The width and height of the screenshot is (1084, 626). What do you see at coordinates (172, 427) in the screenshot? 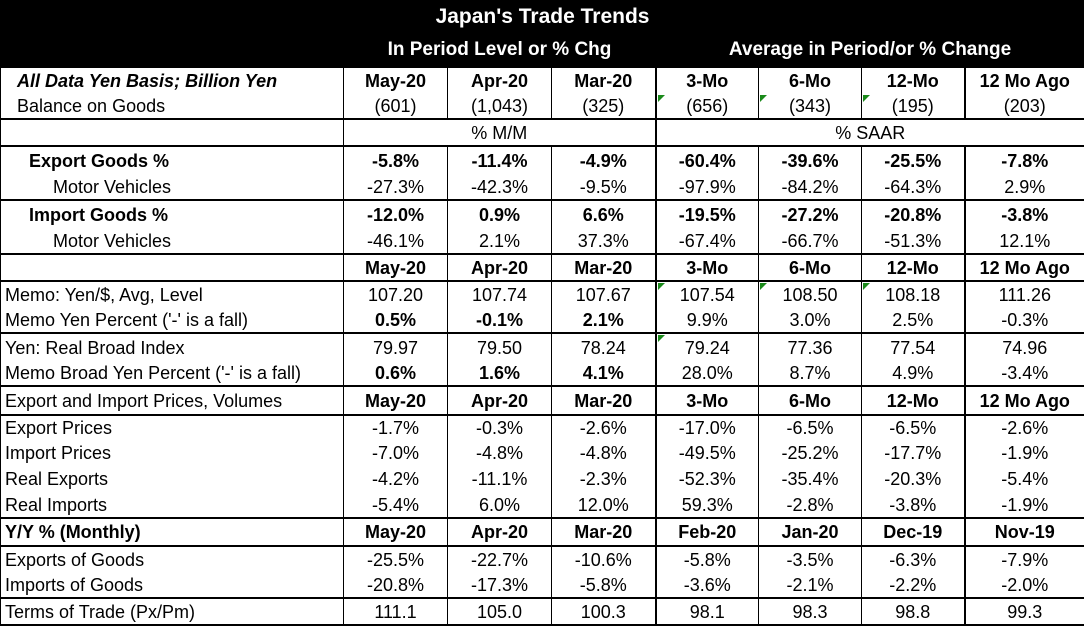
I see `row-label: Export Prices` at bounding box center [172, 427].